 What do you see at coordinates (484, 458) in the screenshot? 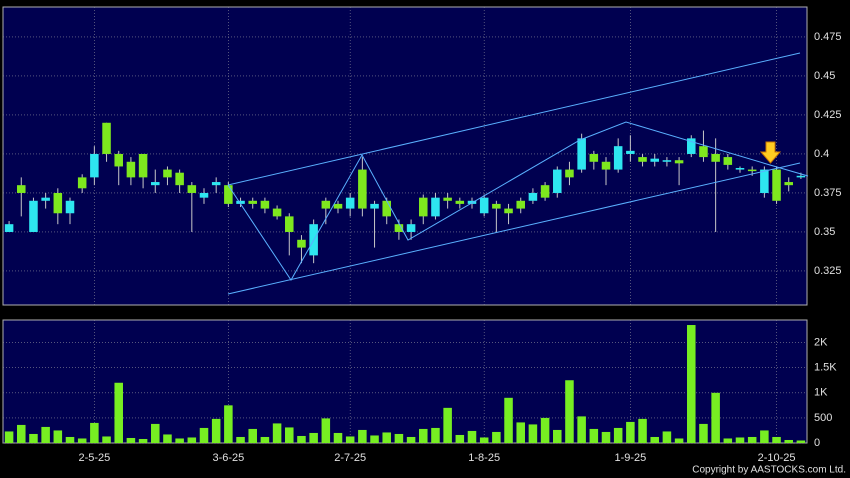
I see `x-tick-label: 1-8-25` at bounding box center [484, 458].